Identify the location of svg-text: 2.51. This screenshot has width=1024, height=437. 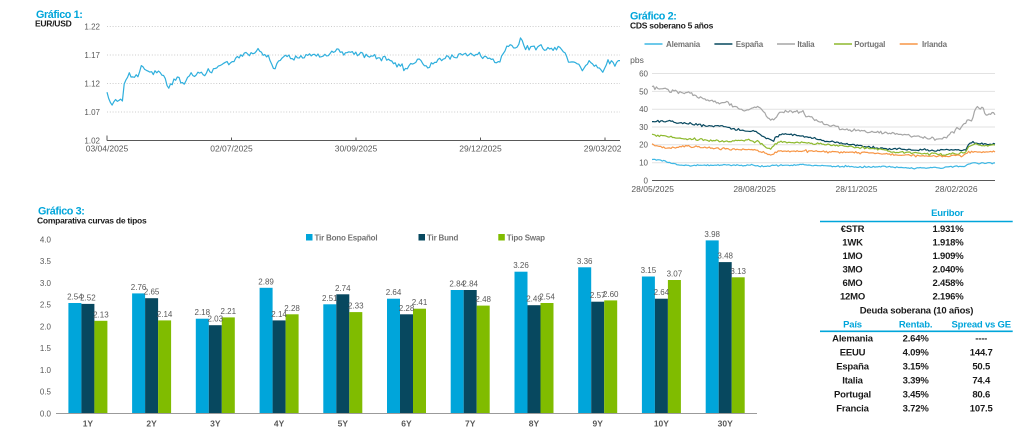
(330, 298).